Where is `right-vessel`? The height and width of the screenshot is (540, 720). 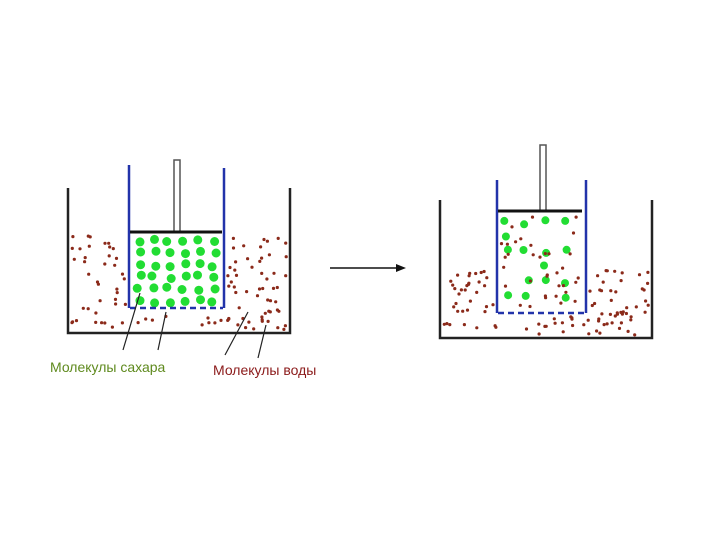 right-vessel is located at coordinates (546, 242).